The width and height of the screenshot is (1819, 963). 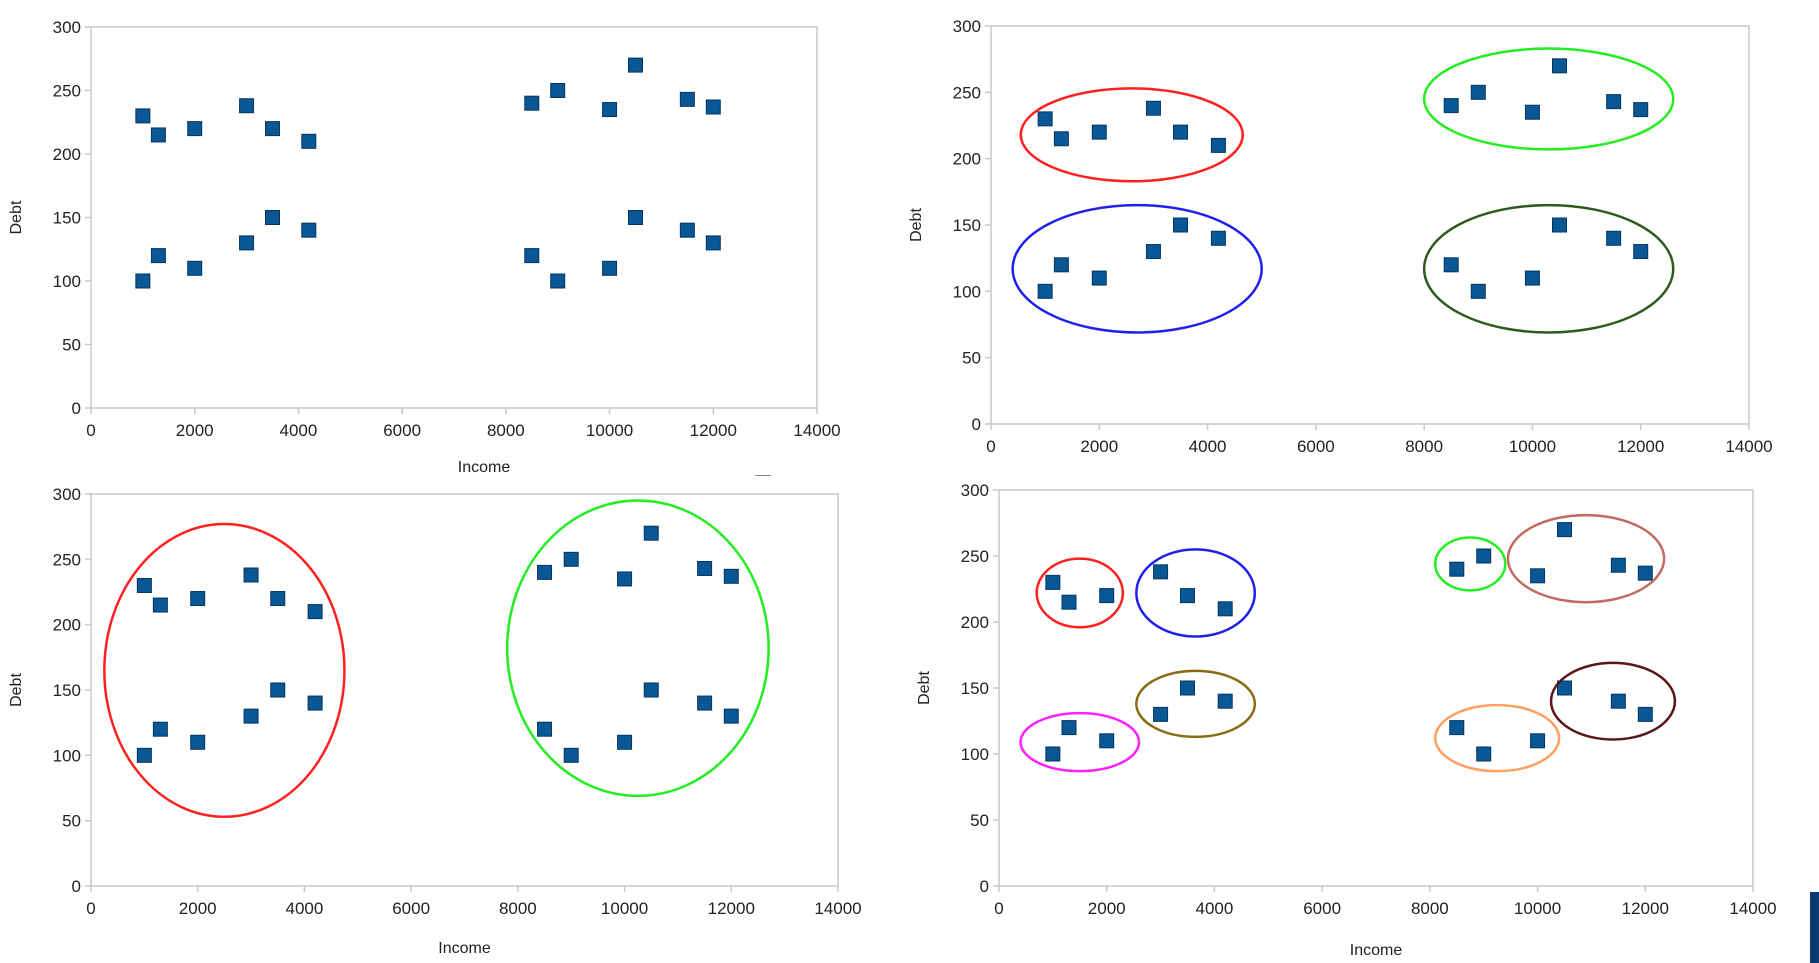 I want to click on x-tick-label: 10000, so click(x=1532, y=446).